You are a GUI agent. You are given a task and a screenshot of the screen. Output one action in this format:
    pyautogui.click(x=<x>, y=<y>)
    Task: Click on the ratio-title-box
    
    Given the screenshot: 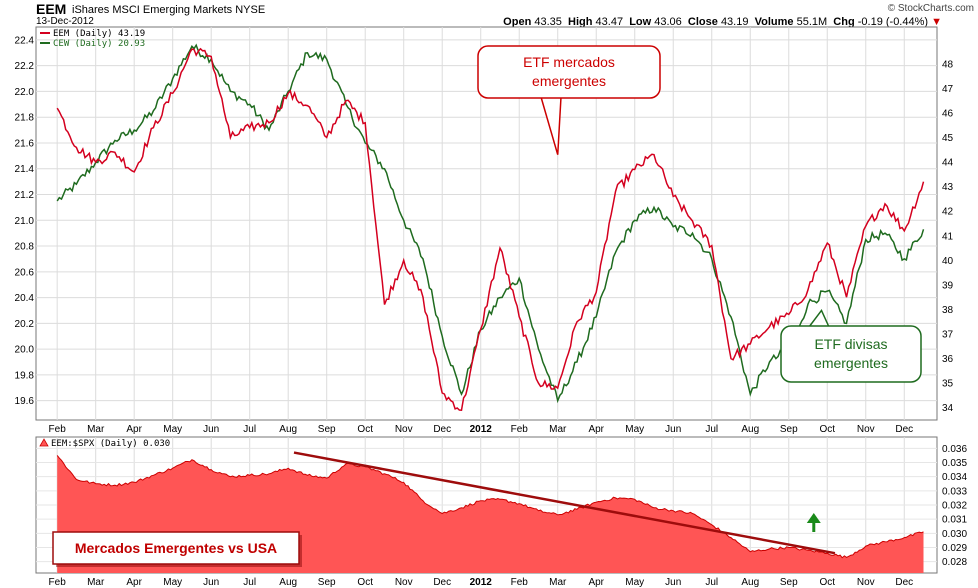 What is the action you would take?
    pyautogui.click(x=176, y=548)
    